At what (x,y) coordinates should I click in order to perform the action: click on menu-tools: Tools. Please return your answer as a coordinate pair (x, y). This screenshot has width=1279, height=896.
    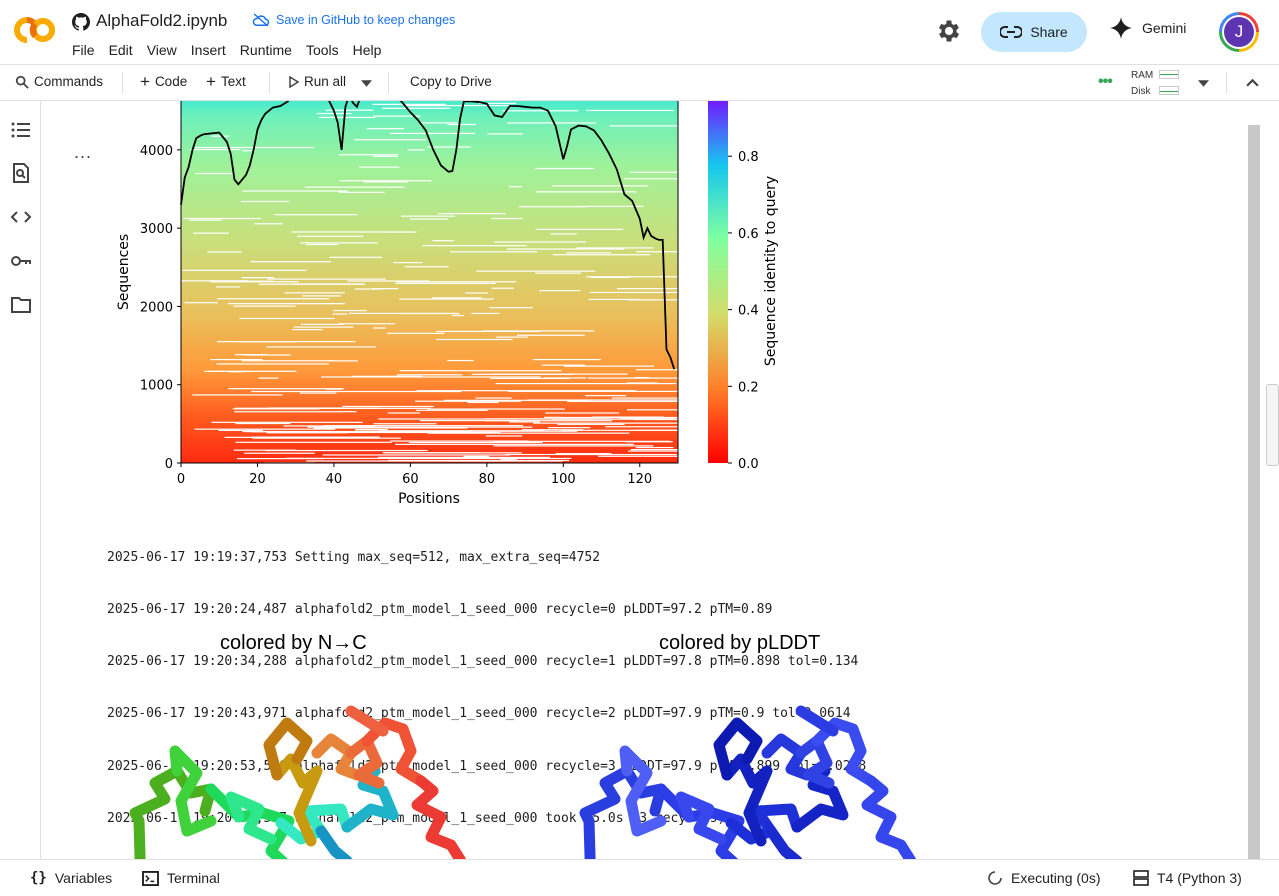
    Looking at the image, I should click on (322, 50).